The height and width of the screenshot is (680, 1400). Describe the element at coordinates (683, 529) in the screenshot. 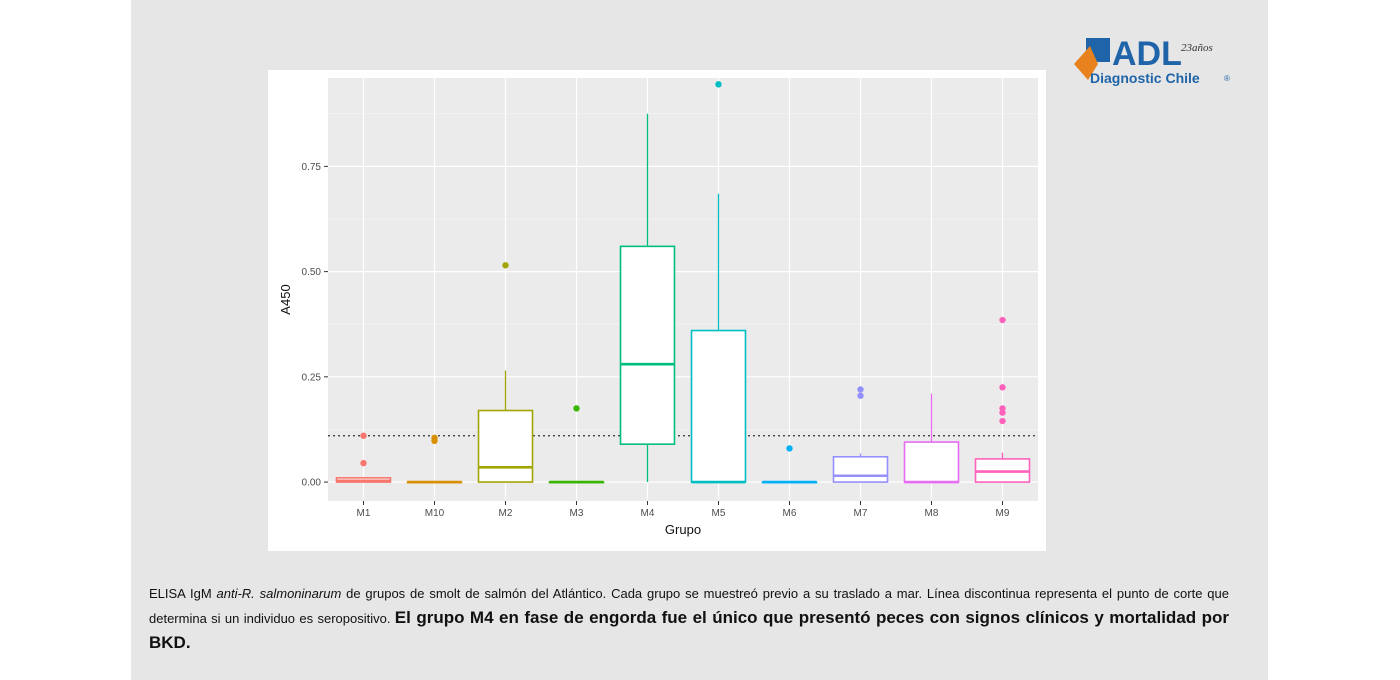

I see `x-axis-title: Grupo` at that location.